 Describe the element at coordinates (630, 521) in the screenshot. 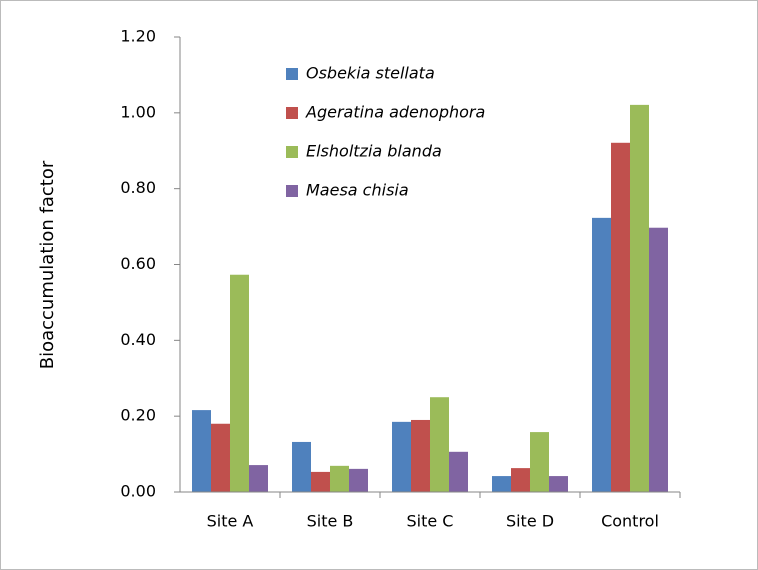

I see `x-tick-label: Control` at that location.